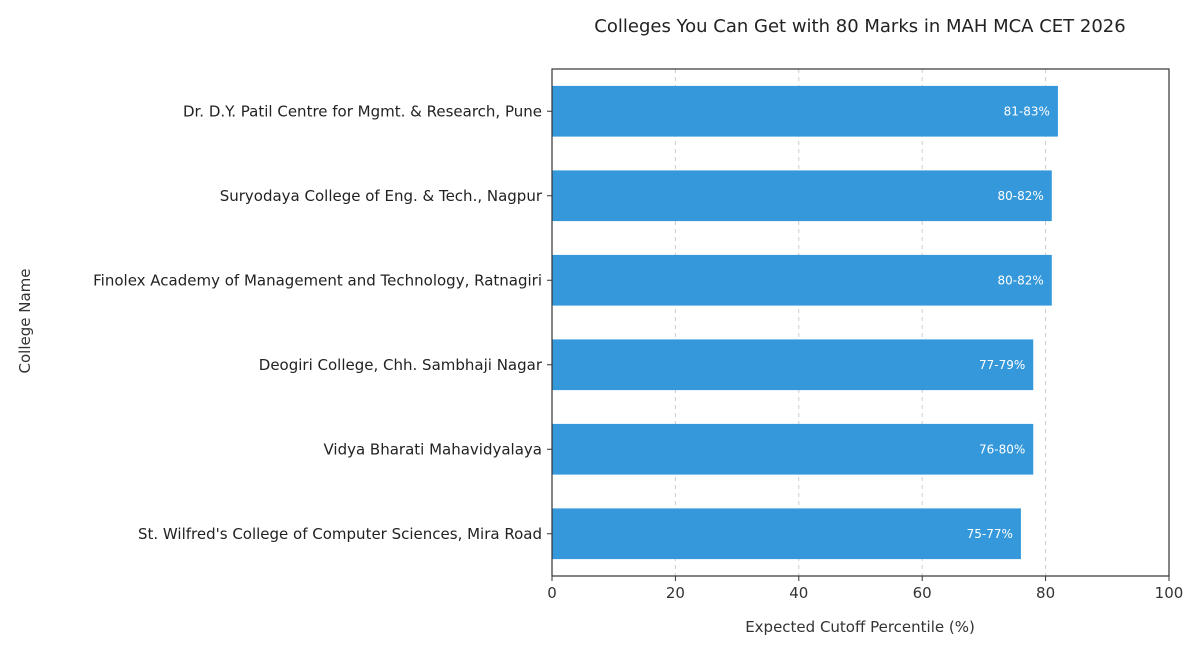  What do you see at coordinates (865, 589) in the screenshot?
I see `x-tick-labels: 0 20 40 60 80 100` at bounding box center [865, 589].